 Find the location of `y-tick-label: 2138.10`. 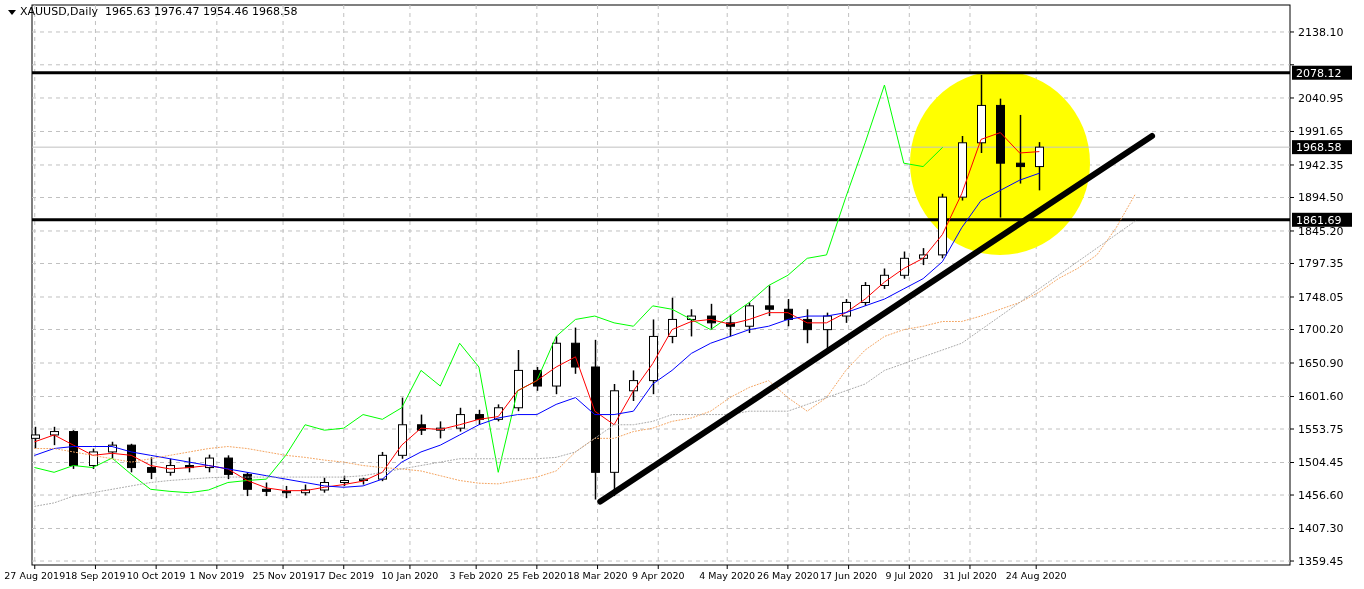

y-tick-label: 2138.10 is located at coordinates (1321, 32).